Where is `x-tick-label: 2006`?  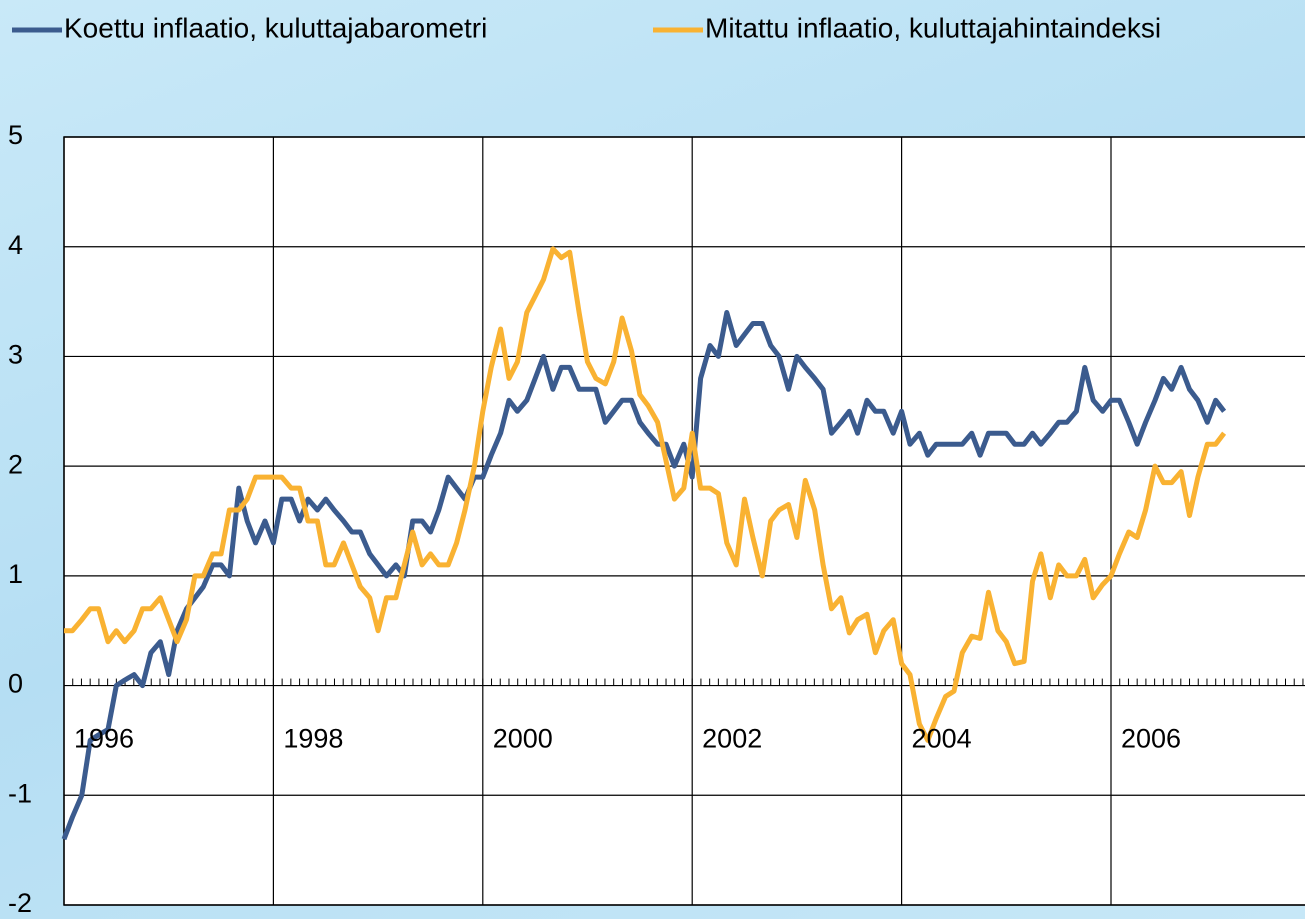
x-tick-label: 2006 is located at coordinates (1151, 739).